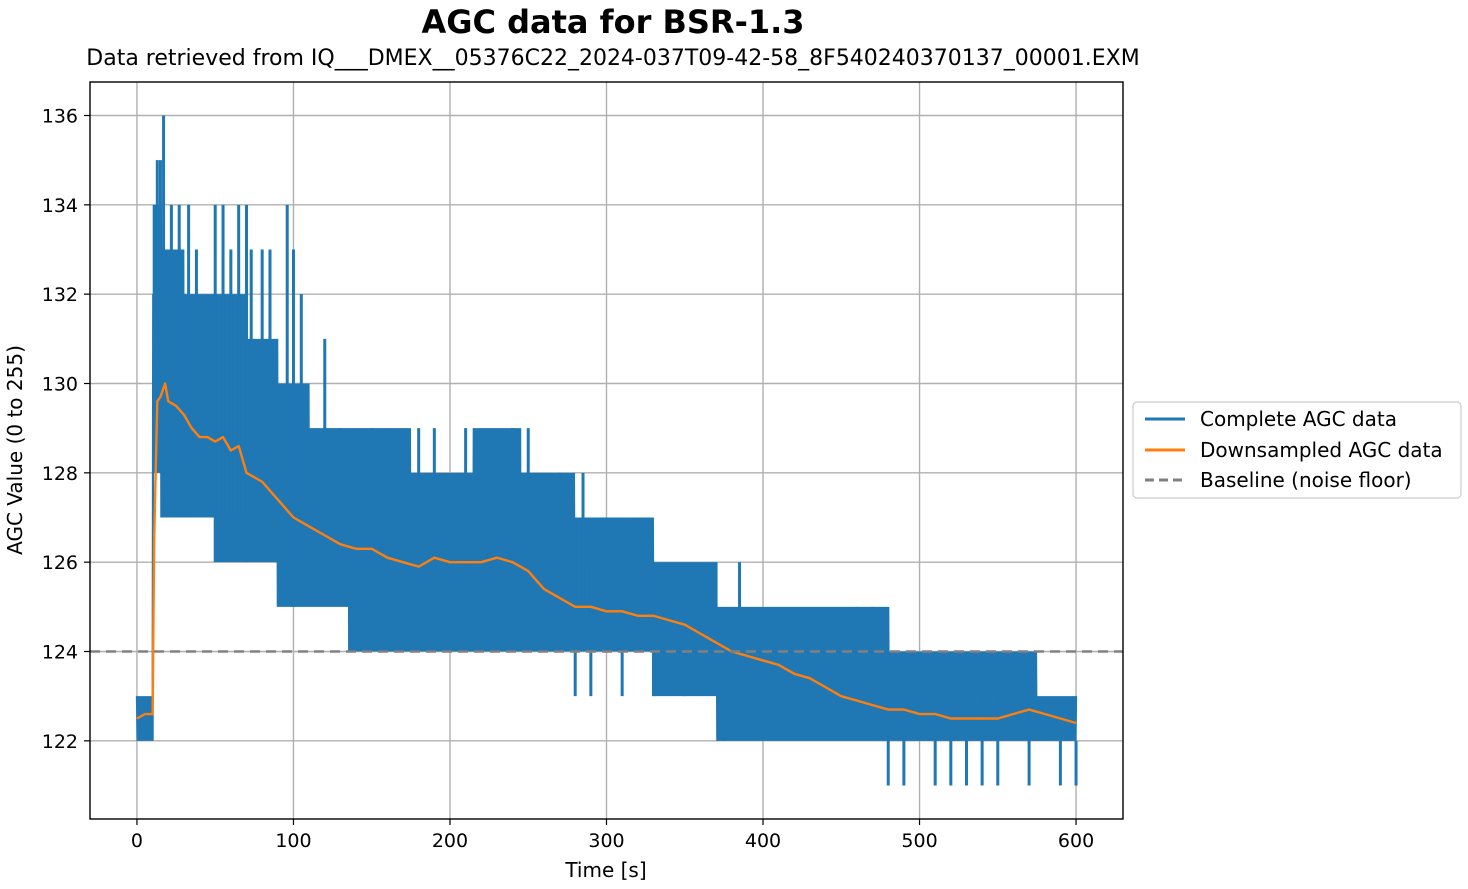 This screenshot has height=889, width=1468. I want to click on x-tick-label: 0, so click(137, 841).